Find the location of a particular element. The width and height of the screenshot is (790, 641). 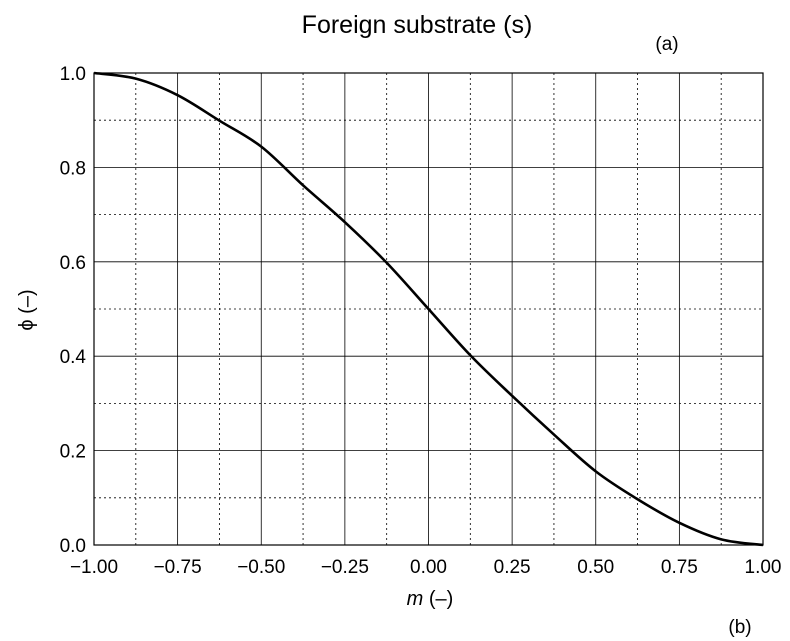

y-tick-label: 1.0 is located at coordinates (73, 74).